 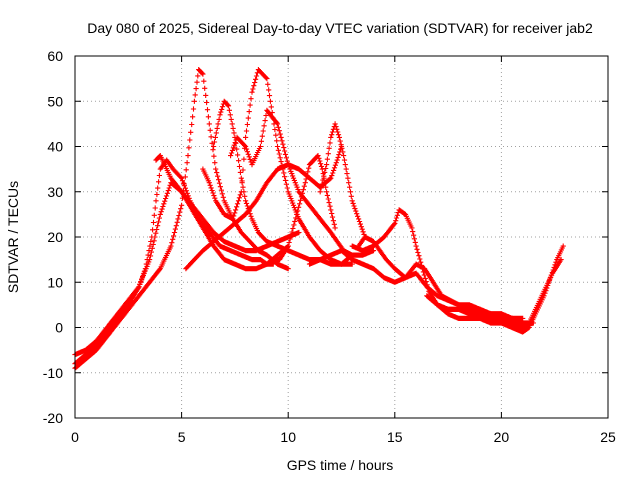 I want to click on x-tick-label: 20, so click(x=502, y=437).